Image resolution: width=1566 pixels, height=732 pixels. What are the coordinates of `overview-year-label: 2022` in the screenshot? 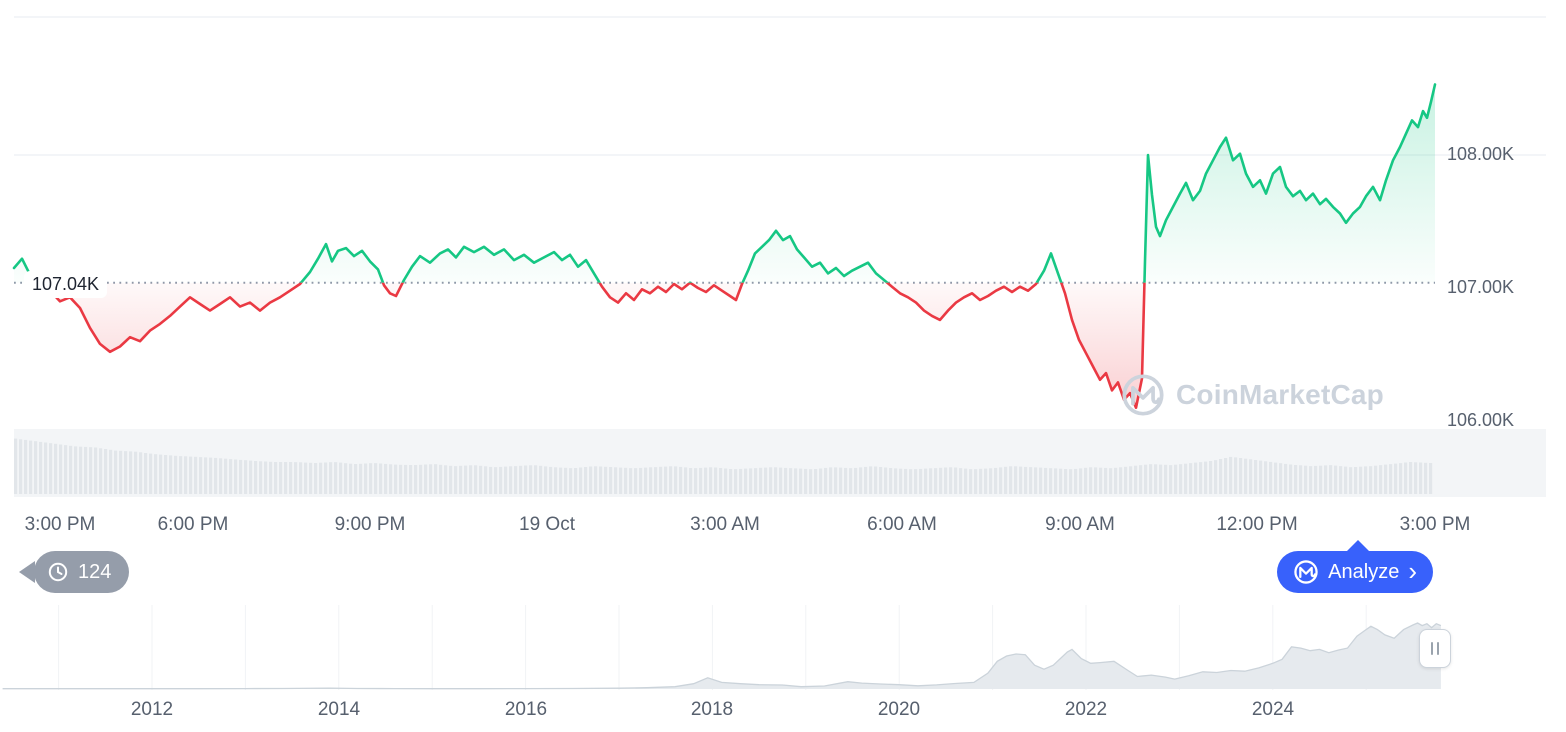 It's located at (1086, 709).